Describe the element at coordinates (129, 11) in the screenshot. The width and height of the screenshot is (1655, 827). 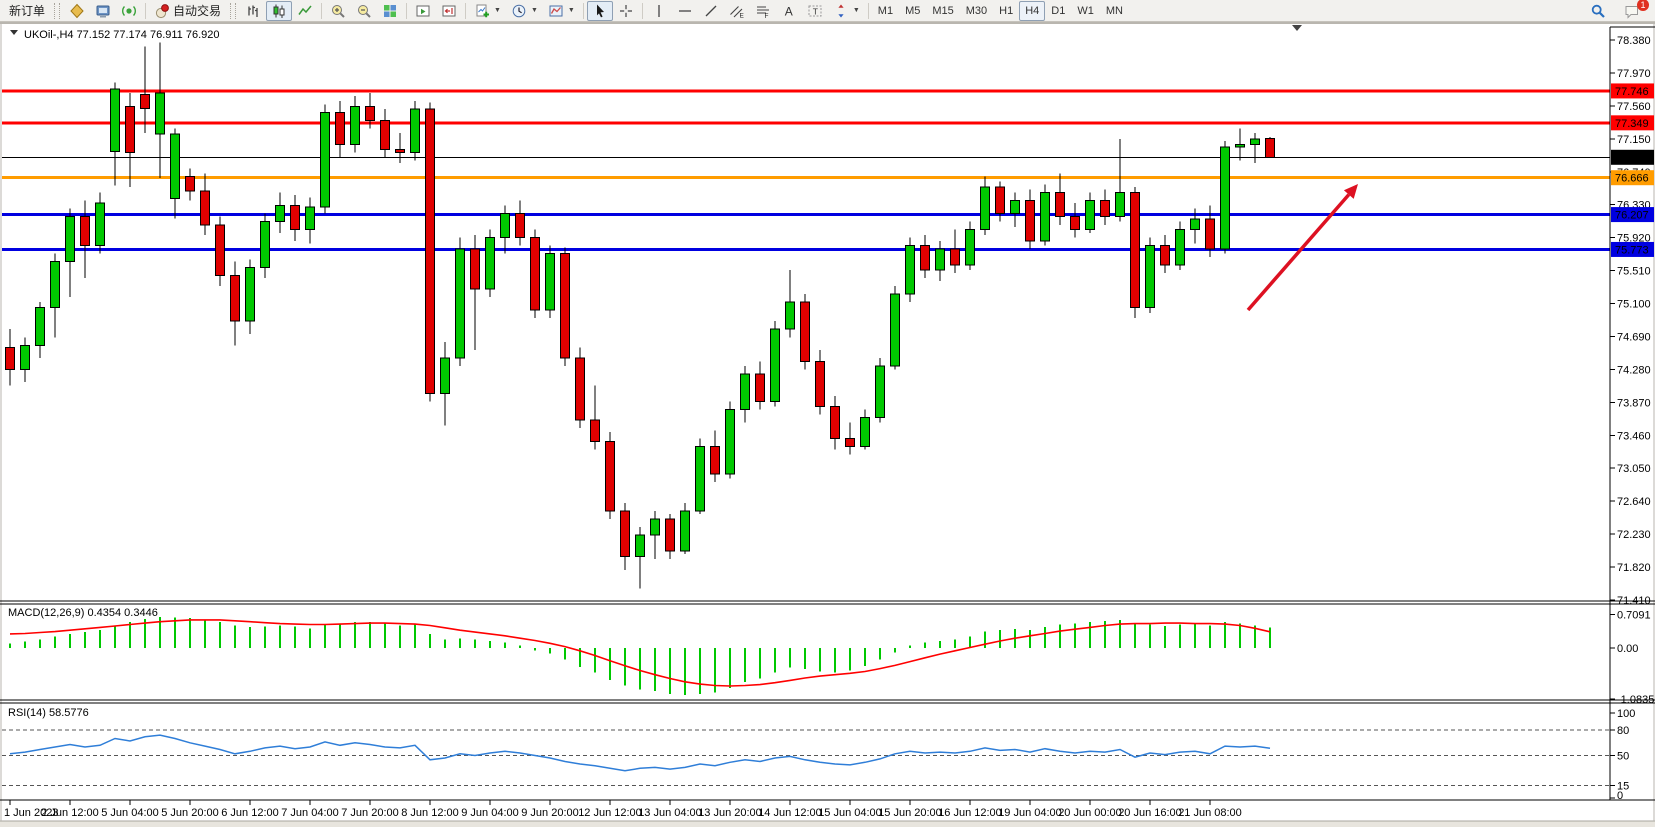
I see `signals-icon` at that location.